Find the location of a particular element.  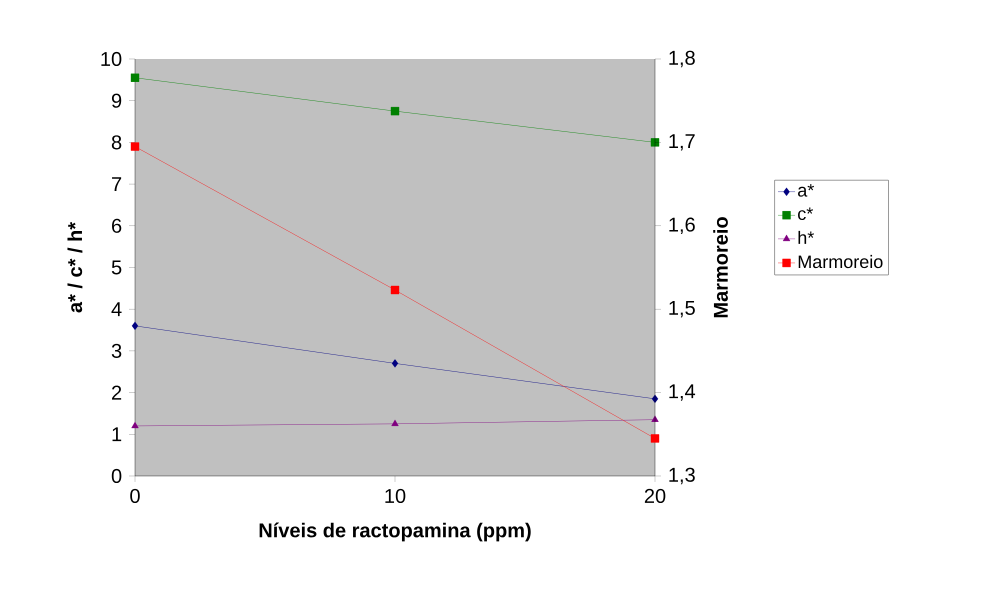

y-tick-label: 0 is located at coordinates (117, 476).